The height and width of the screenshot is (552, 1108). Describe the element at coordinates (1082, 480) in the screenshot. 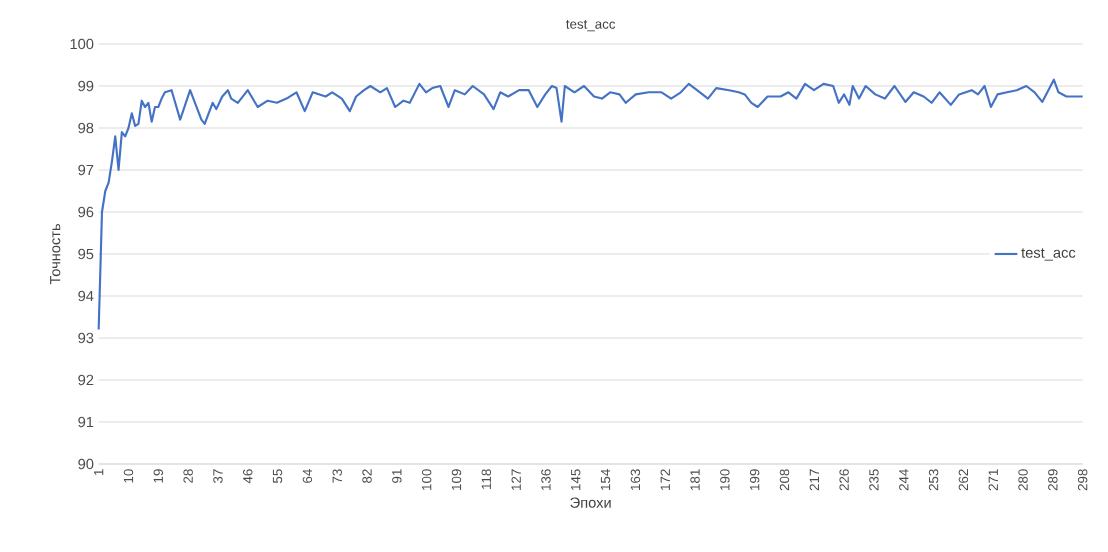

I see `x-tick-label: 298` at that location.